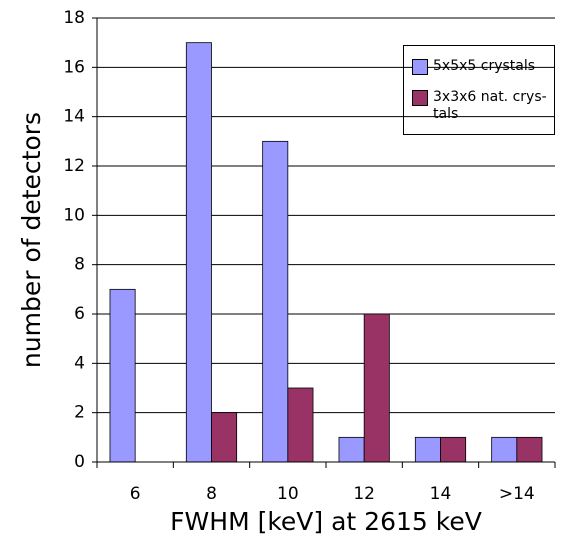 The width and height of the screenshot is (572, 547). Describe the element at coordinates (74, 215) in the screenshot. I see `y-tick-label: 10` at that location.